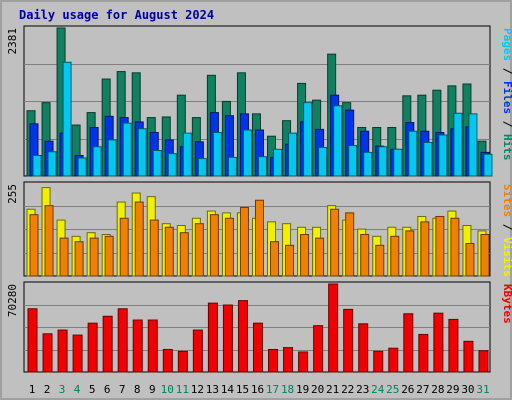 The height and width of the screenshot is (400, 512). What do you see at coordinates (506, 44) in the screenshot?
I see `legend-entry: Pages` at bounding box center [506, 44].